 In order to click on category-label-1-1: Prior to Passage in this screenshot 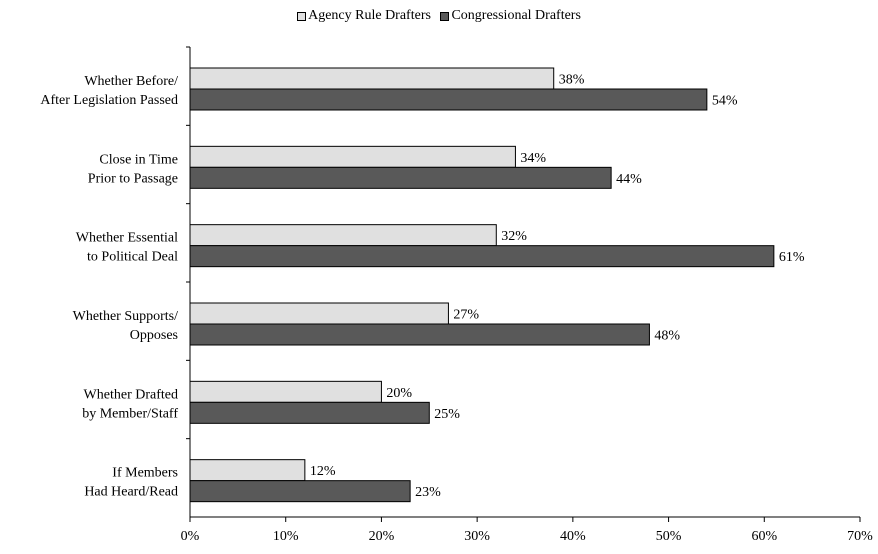, I will do `click(133, 178)`.